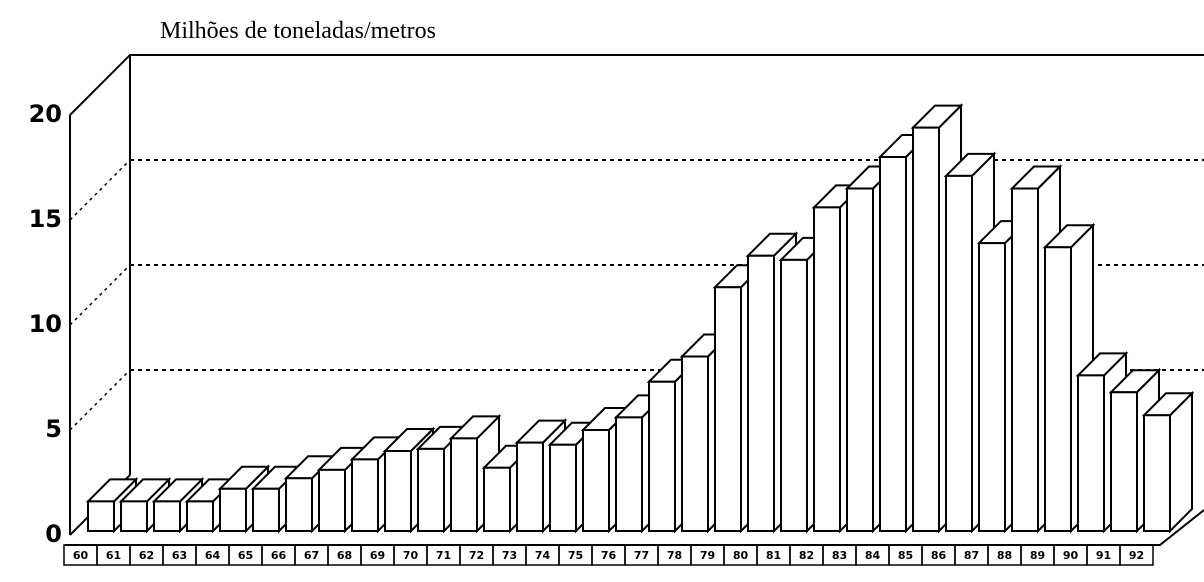 This screenshot has height=582, width=1204. I want to click on y-tick-label: 10, so click(45, 324).